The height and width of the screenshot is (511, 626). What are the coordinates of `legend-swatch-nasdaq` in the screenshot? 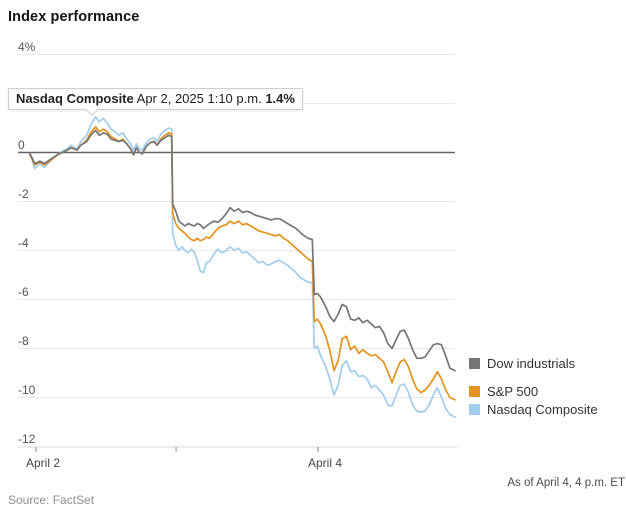 It's located at (474, 409).